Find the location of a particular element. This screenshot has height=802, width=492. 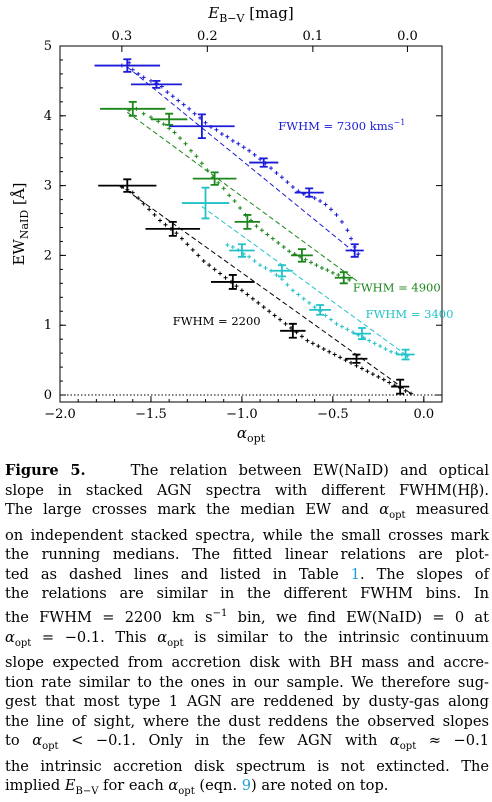

y-tick-label: 5 is located at coordinates (48, 46).